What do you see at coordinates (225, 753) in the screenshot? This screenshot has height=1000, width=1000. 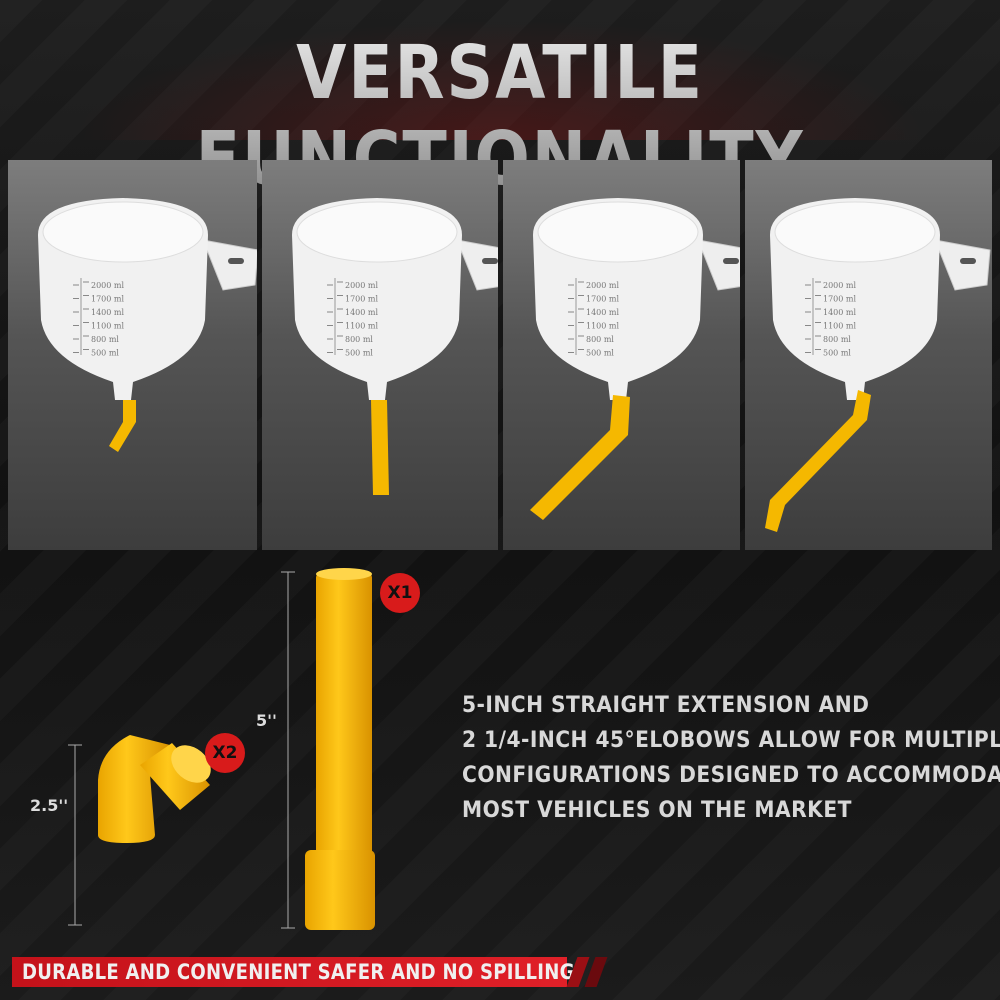 I see `elbow-count-badge: X2` at bounding box center [225, 753].